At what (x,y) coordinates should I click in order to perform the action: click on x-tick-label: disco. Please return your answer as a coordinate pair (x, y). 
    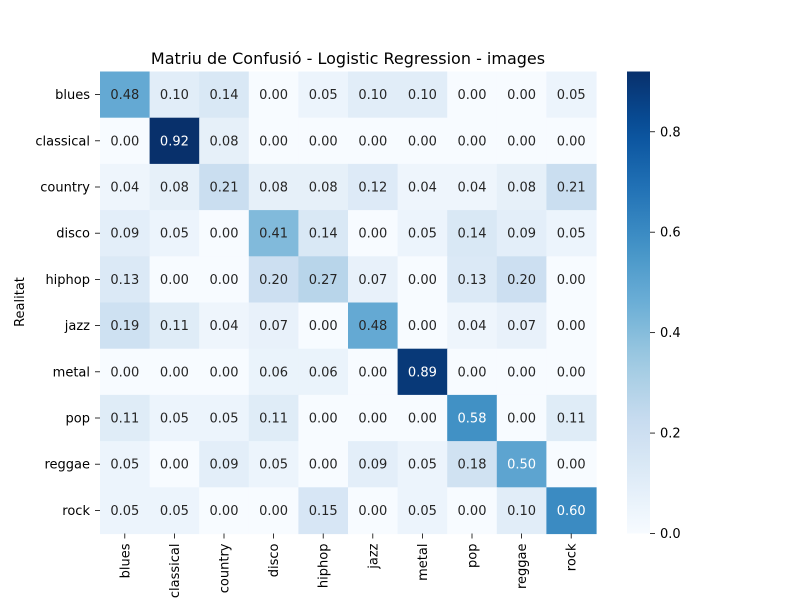
    Looking at the image, I should click on (274, 560).